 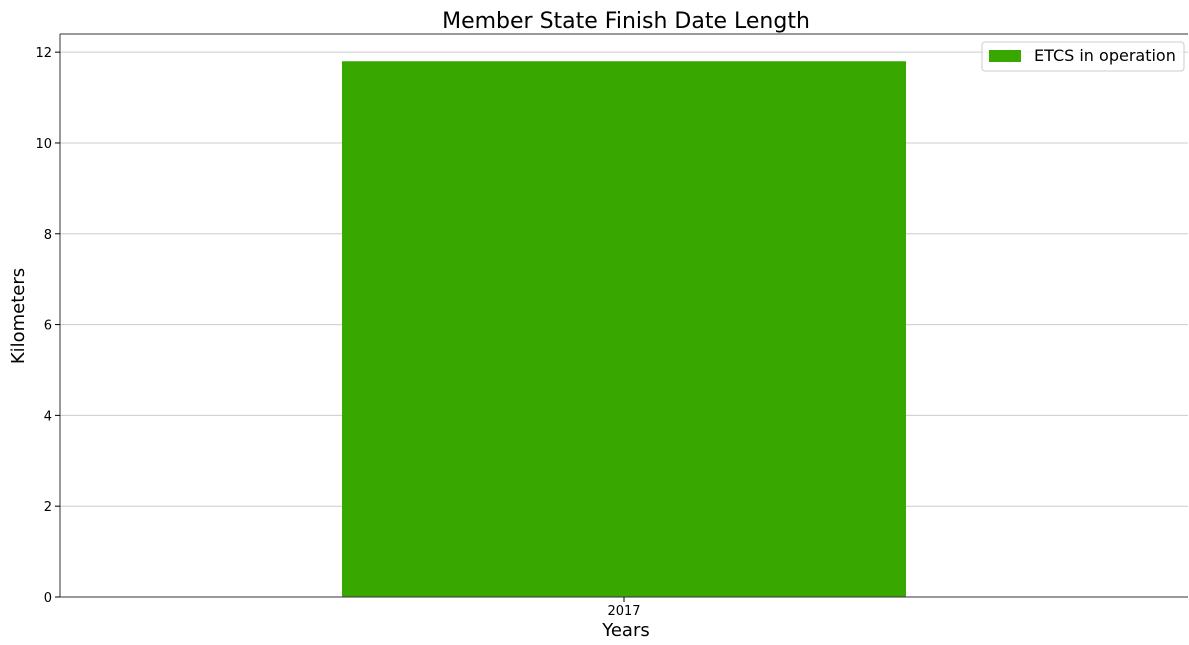 I want to click on x-tick-label: 2017, so click(x=623, y=611).